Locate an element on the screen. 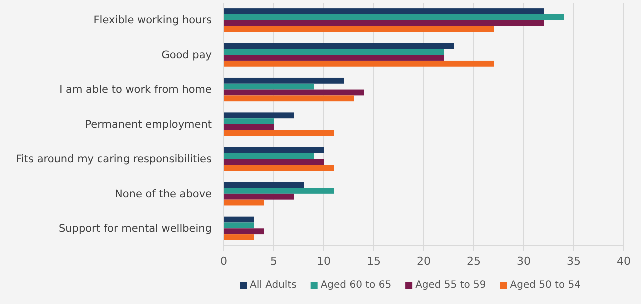 The height and width of the screenshot is (304, 641). x-tick-label: 20 is located at coordinates (424, 261).